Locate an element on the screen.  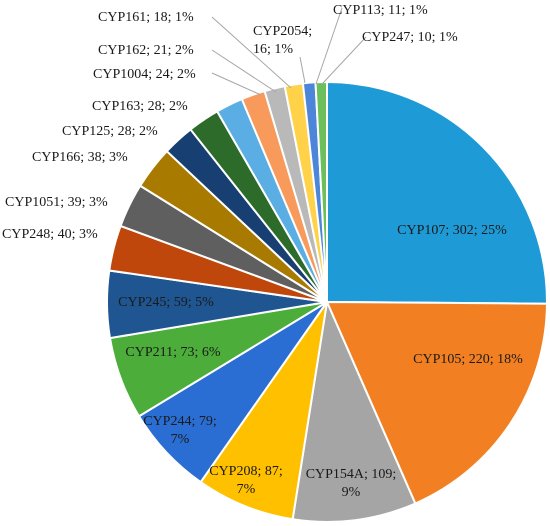
pie-slice-cyp154a is located at coordinates (354, 411).